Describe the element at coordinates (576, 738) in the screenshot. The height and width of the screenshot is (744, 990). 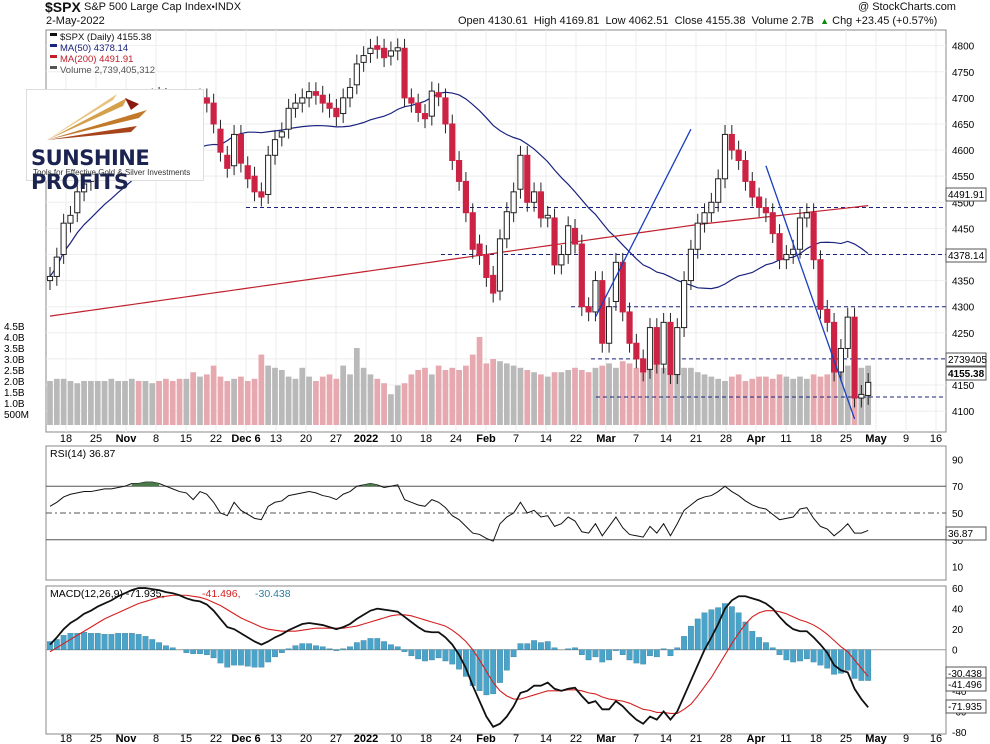
I see `x-tick-label-bottom: 22` at that location.